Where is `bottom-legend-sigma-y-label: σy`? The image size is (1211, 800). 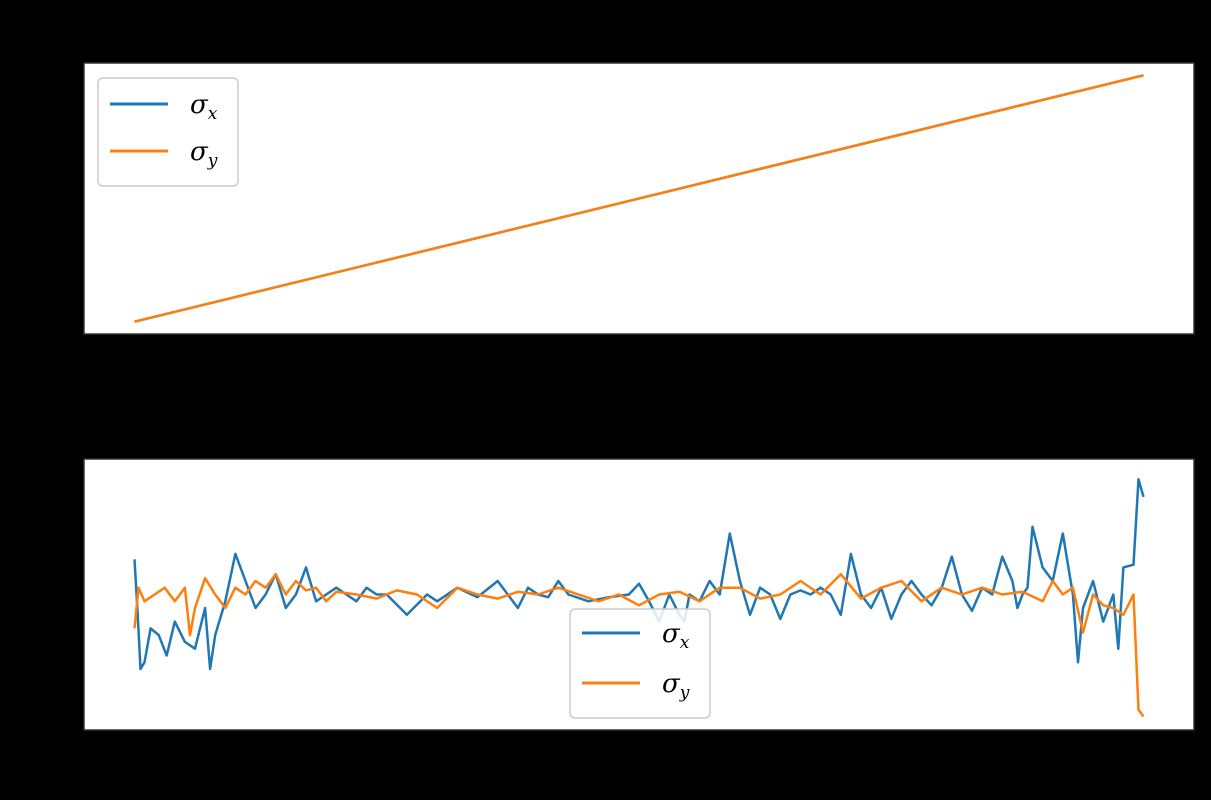 bottom-legend-sigma-y-label: σy is located at coordinates (676, 686).